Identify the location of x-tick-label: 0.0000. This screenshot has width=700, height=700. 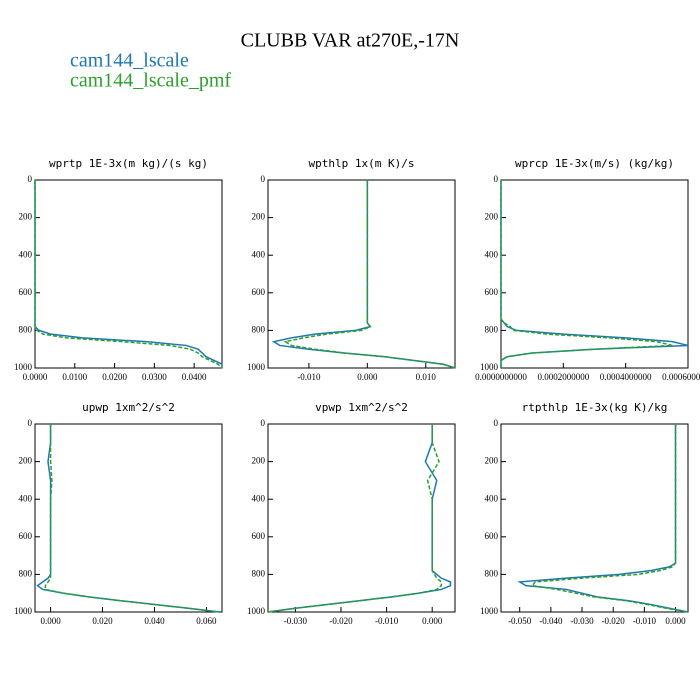
(35, 377).